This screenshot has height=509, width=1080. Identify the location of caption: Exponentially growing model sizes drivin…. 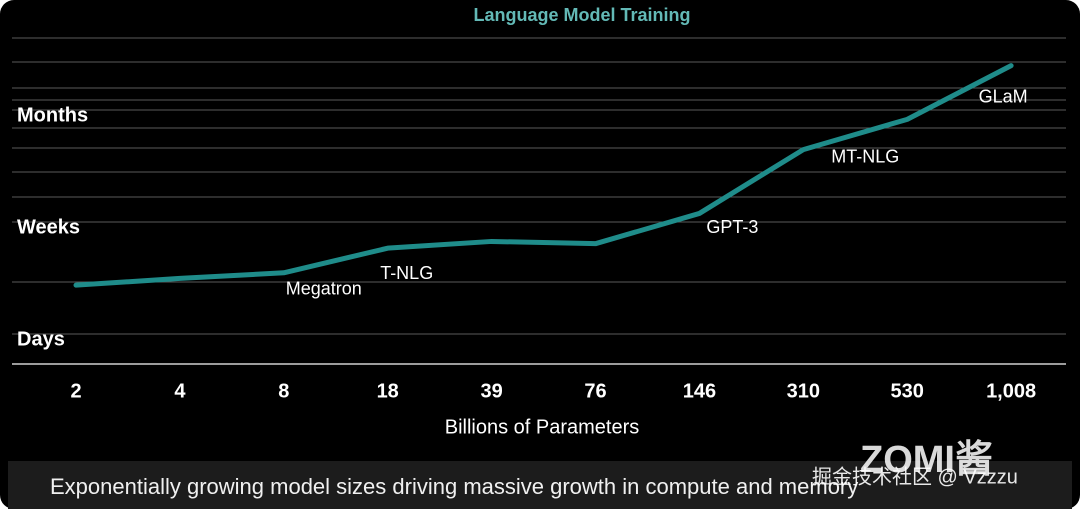
(454, 486).